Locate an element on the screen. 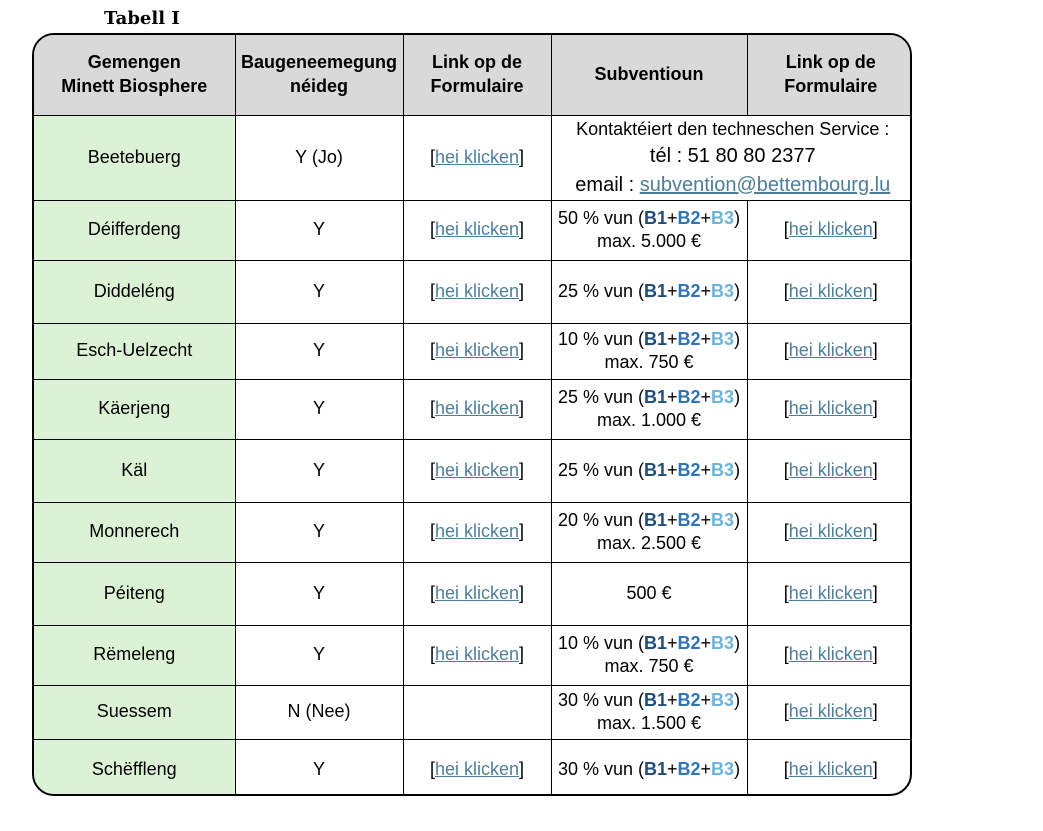  subsidy-amount: 30 % vun (B1+B2+B3) max. 1.500 € is located at coordinates (649, 712).